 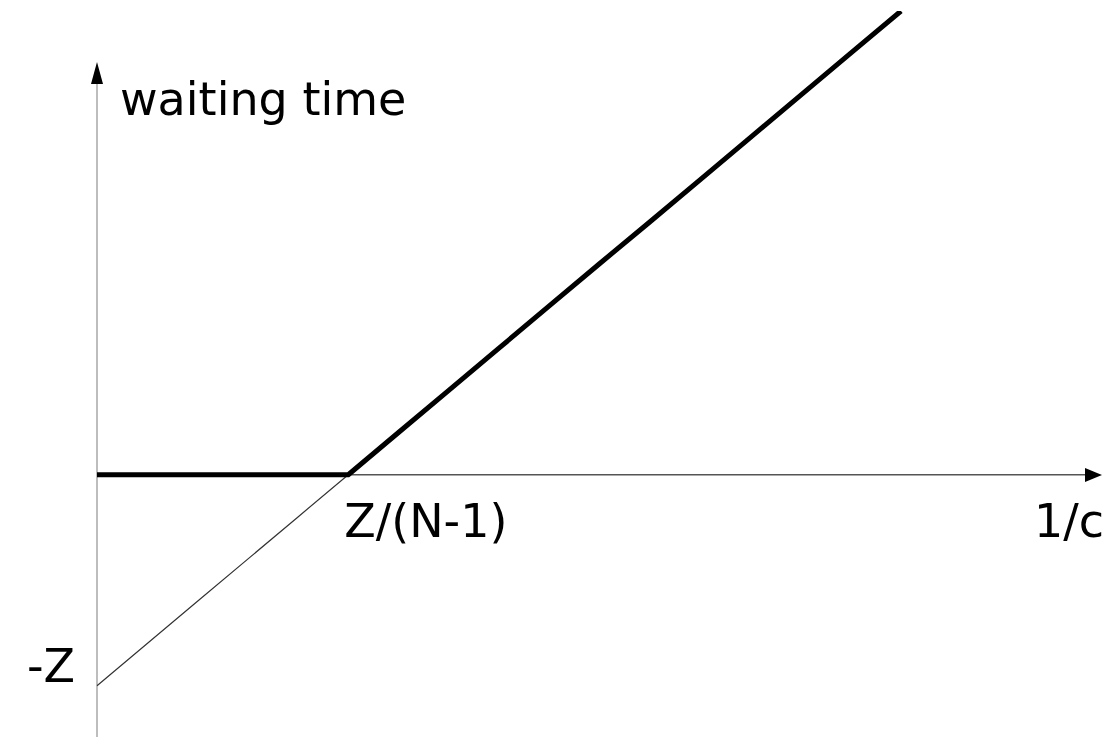 What do you see at coordinates (426, 520) in the screenshot?
I see `annotation: Z/(N-1)` at bounding box center [426, 520].